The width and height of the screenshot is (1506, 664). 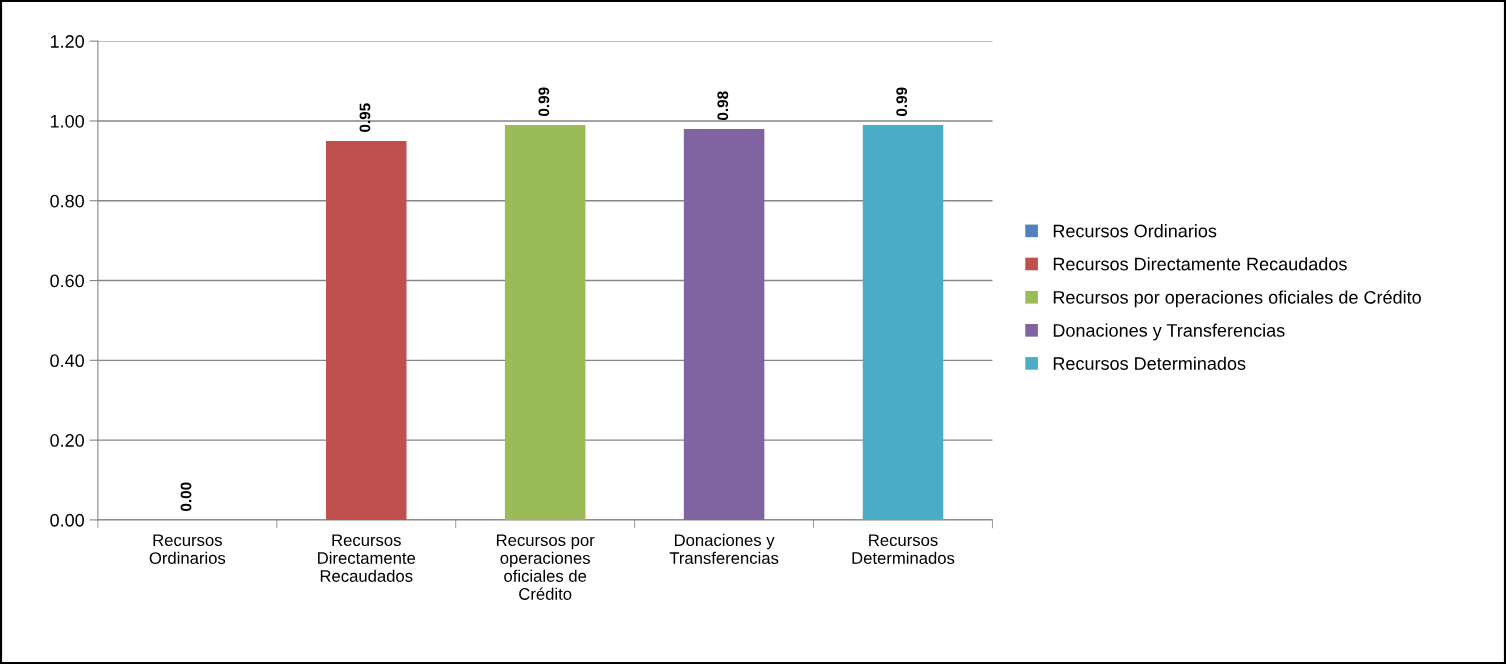 What do you see at coordinates (723, 105) in the screenshot?
I see `data-label: 0.98` at bounding box center [723, 105].